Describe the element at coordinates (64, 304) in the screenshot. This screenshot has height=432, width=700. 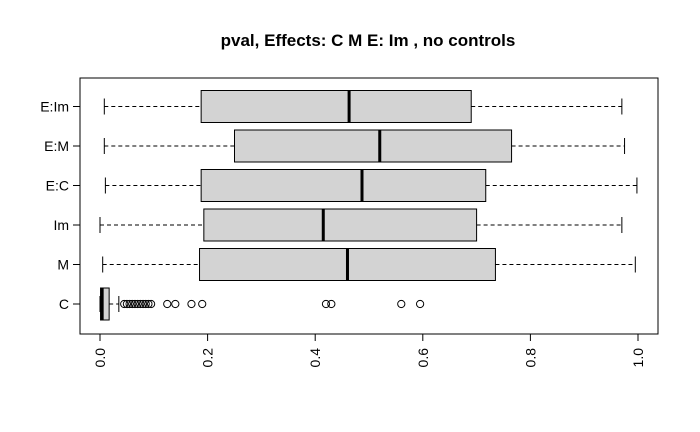
I see `y-tick-label: C` at that location.